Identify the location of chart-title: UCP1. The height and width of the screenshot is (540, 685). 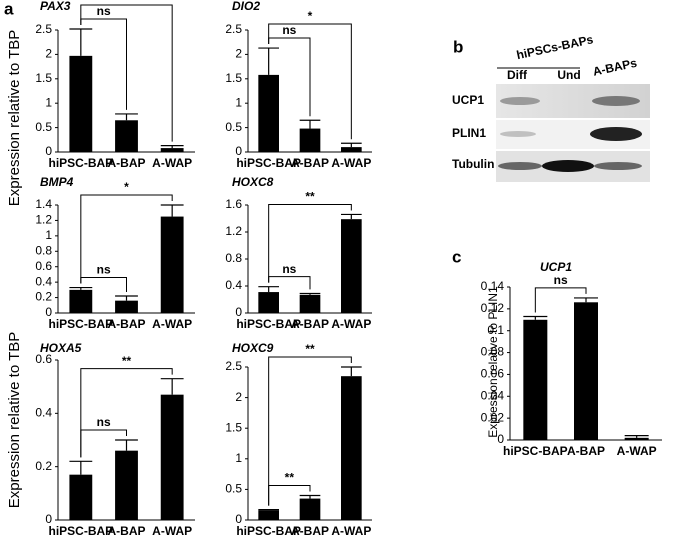
(556, 267).